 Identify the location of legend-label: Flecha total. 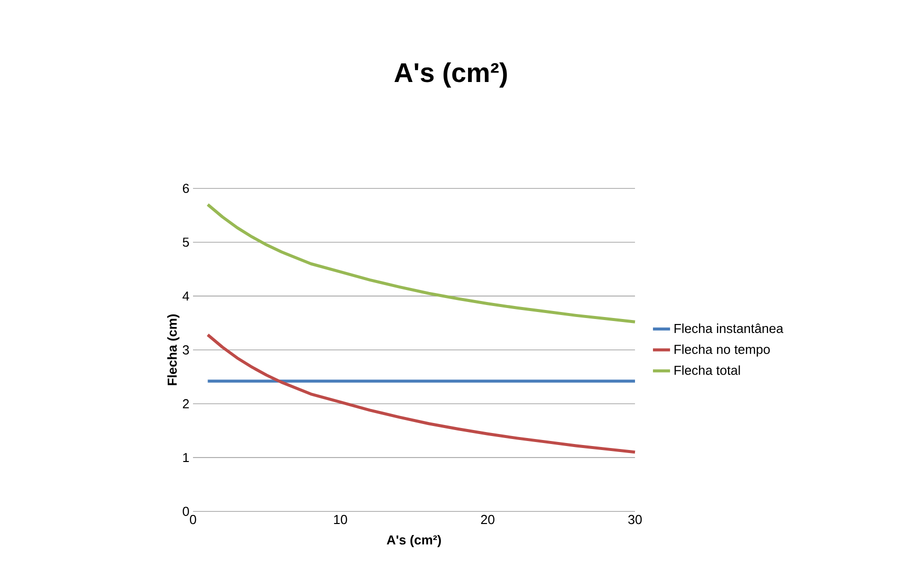
(707, 370).